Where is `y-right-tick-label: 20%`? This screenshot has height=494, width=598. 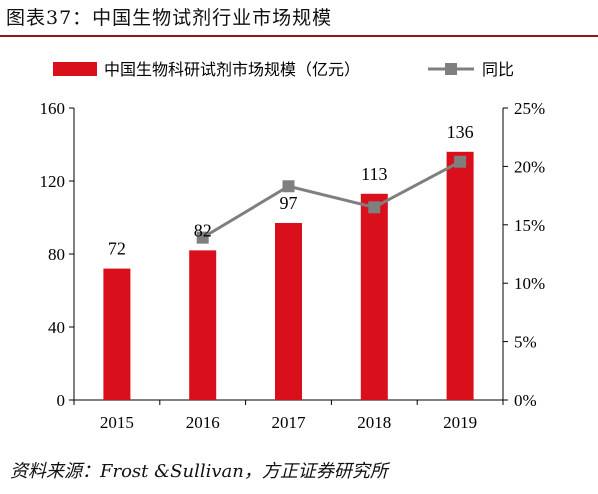
y-right-tick-label: 20% is located at coordinates (529, 166).